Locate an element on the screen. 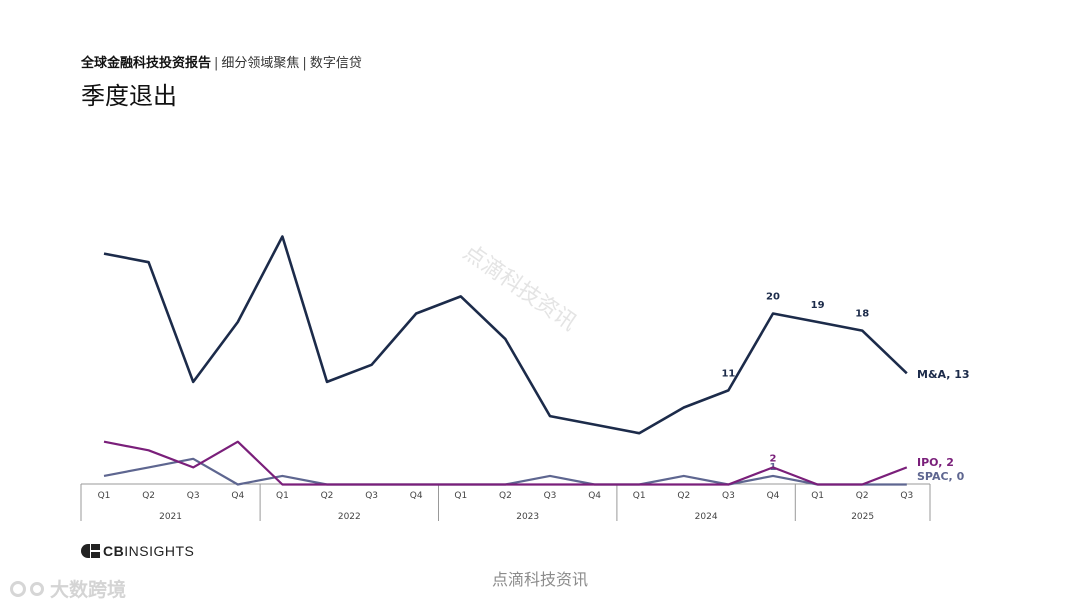  year-label: 2022 is located at coordinates (349, 517).